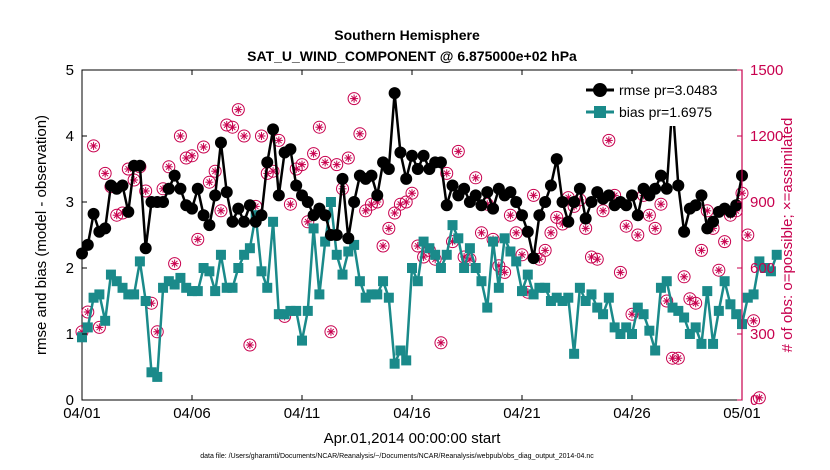  What do you see at coordinates (70, 268) in the screenshot?
I see `y-left-tick-label: 2` at bounding box center [70, 268].